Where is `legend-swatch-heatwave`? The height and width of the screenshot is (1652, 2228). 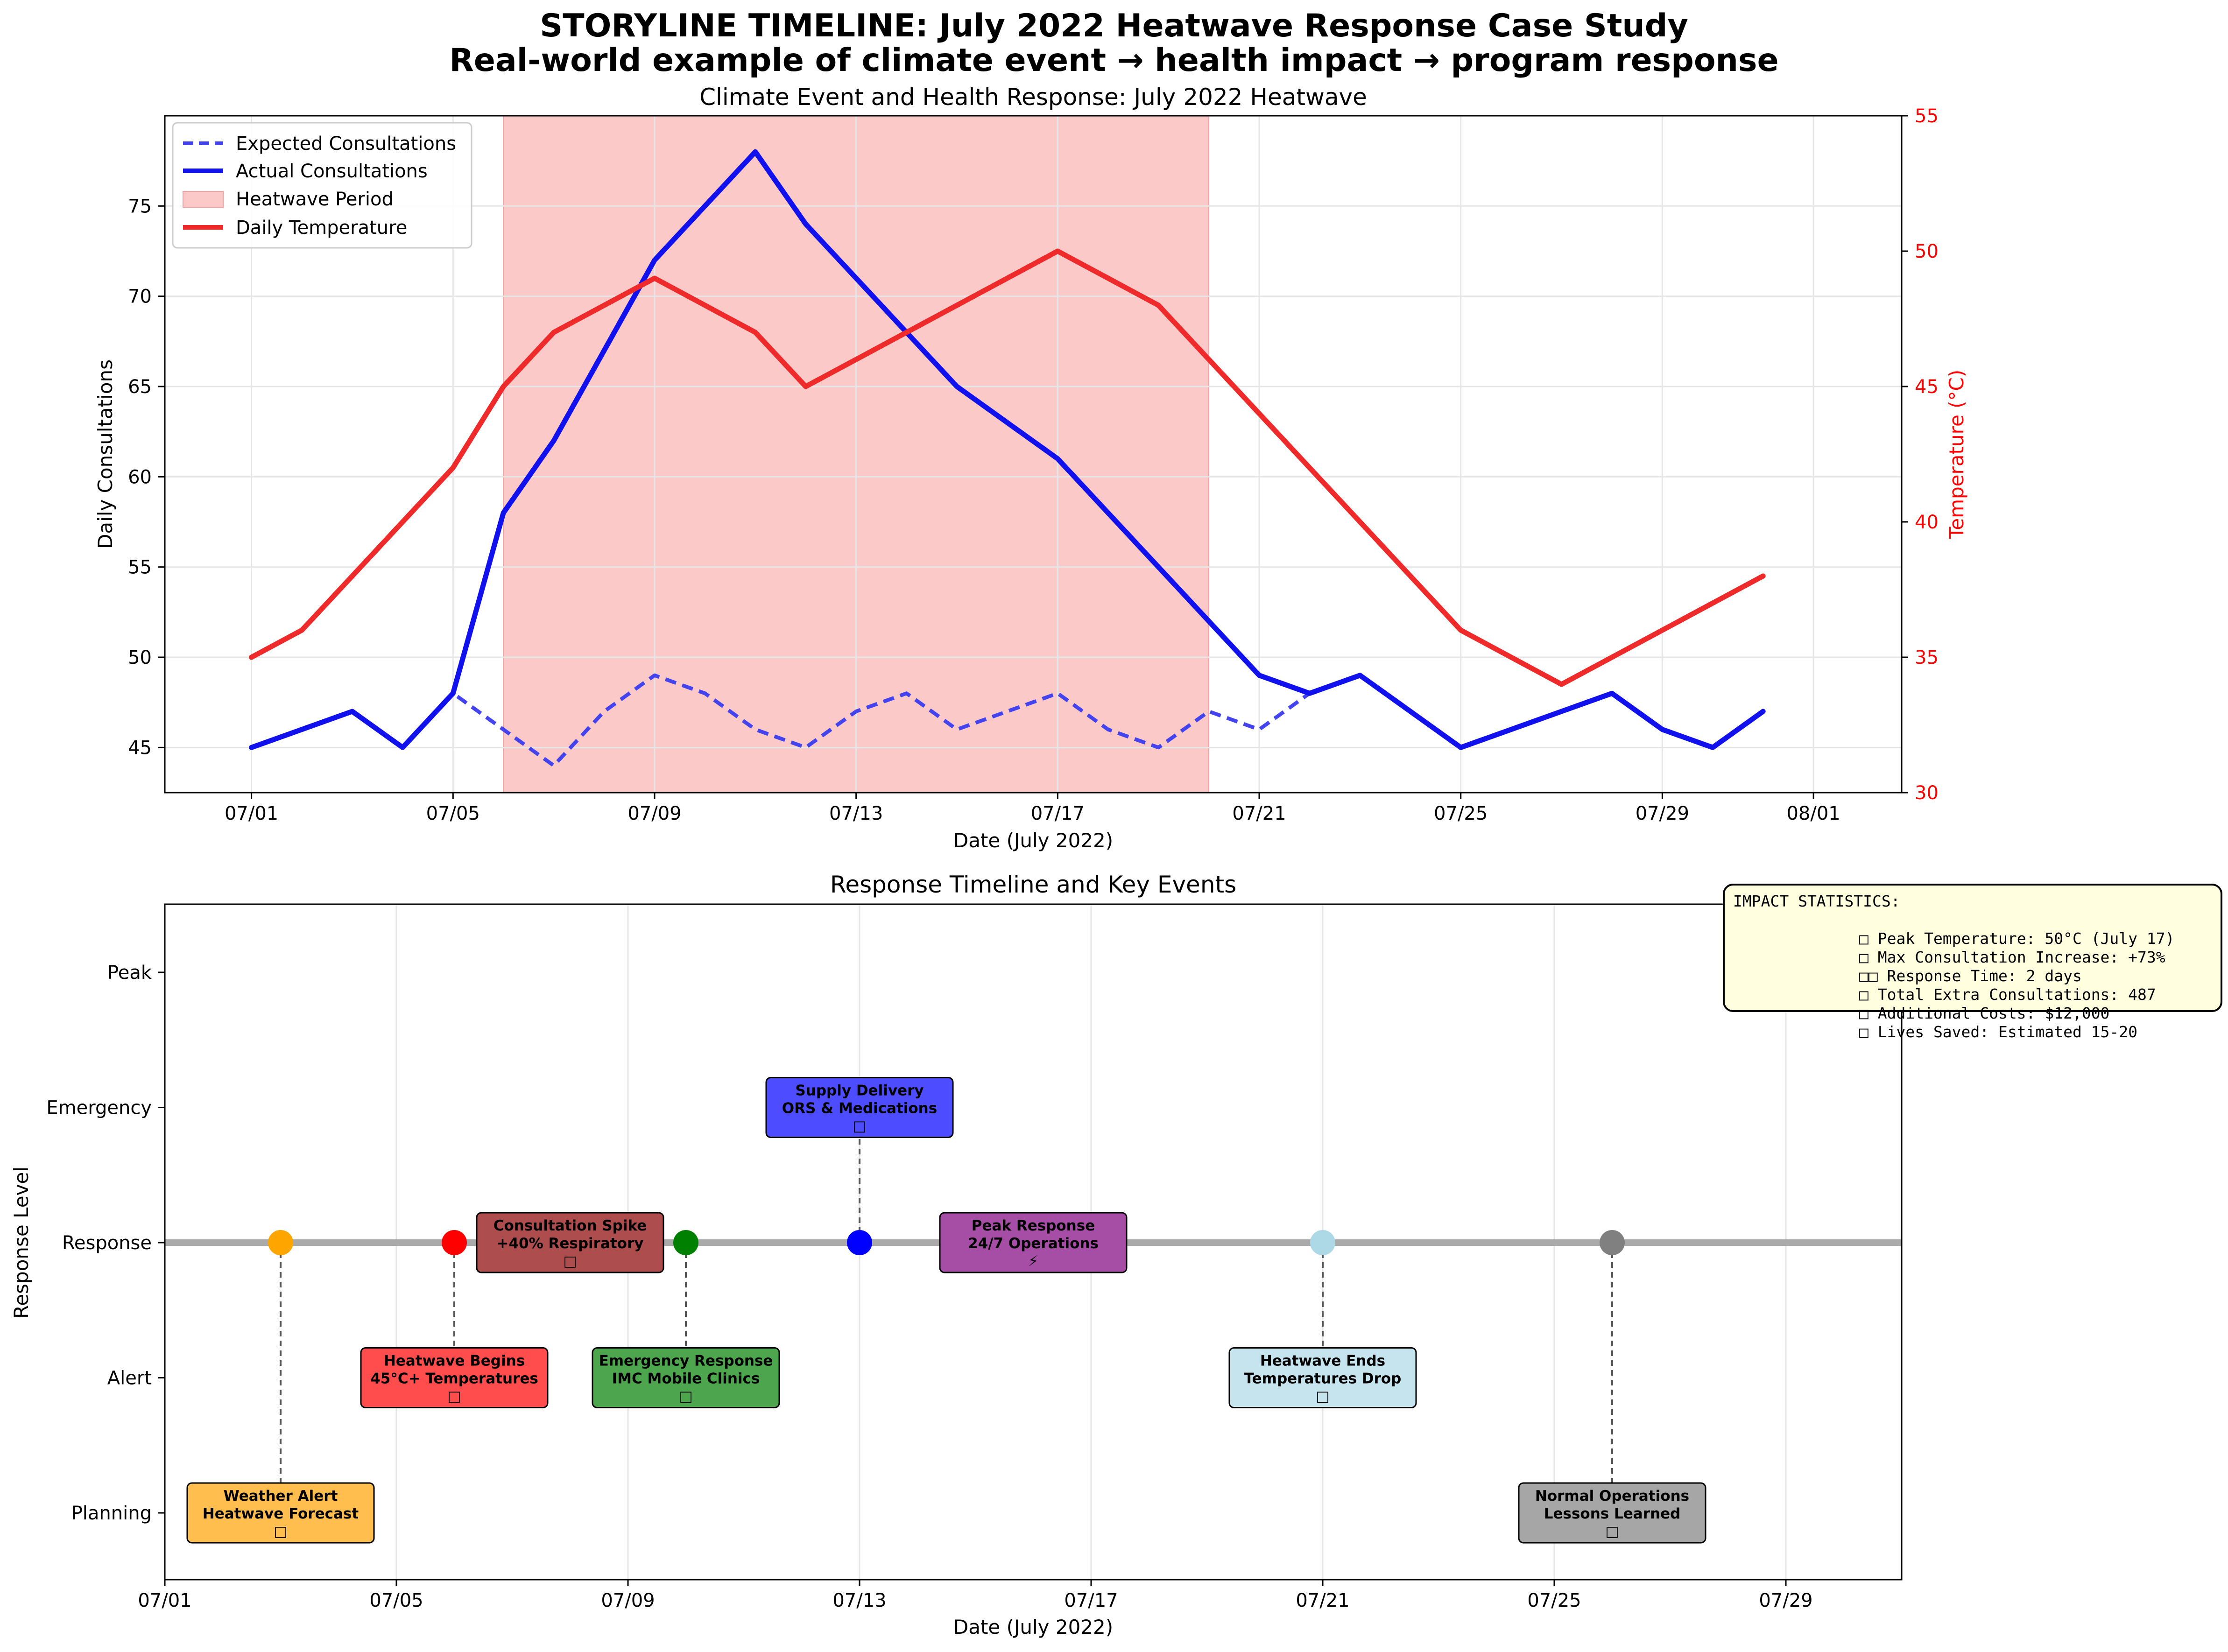 legend-swatch-heatwave is located at coordinates (203, 199).